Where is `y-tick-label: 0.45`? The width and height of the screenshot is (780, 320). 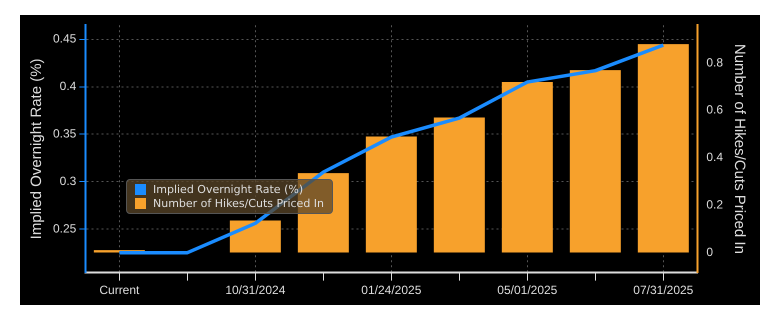
y-tick-label: 0.45 is located at coordinates (64, 39).